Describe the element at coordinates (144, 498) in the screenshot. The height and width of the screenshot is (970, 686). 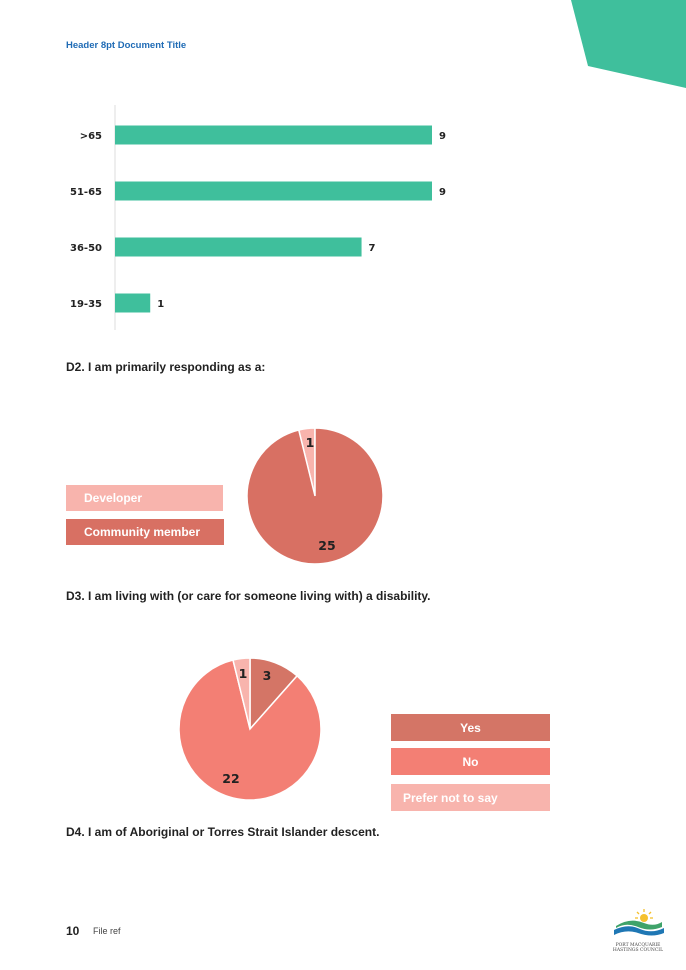
I see `legend-developer: Developer` at that location.